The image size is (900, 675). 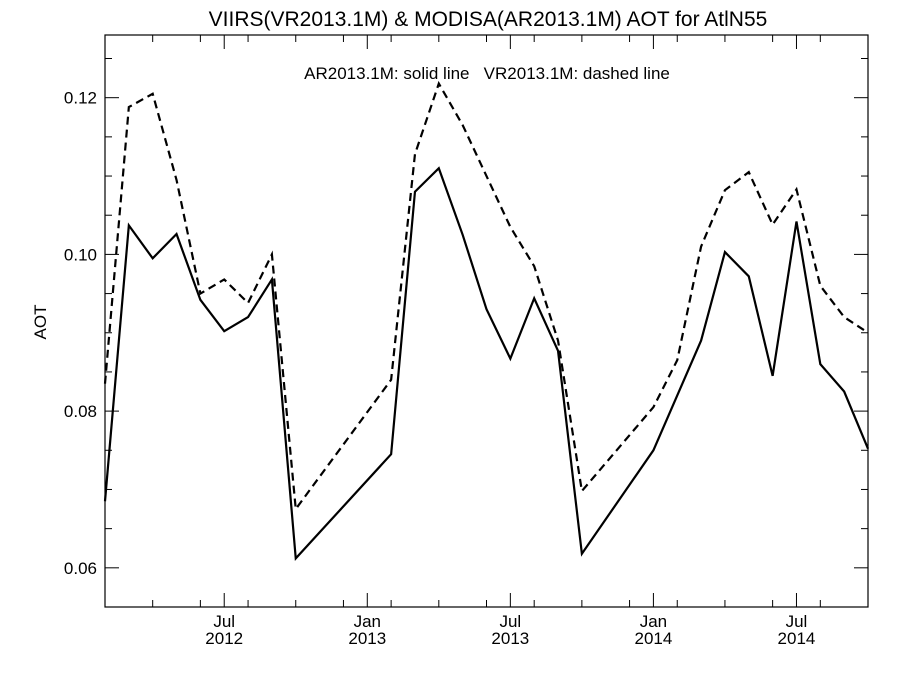 What do you see at coordinates (80, 411) in the screenshot?
I see `y-tick-label: 0.08` at bounding box center [80, 411].